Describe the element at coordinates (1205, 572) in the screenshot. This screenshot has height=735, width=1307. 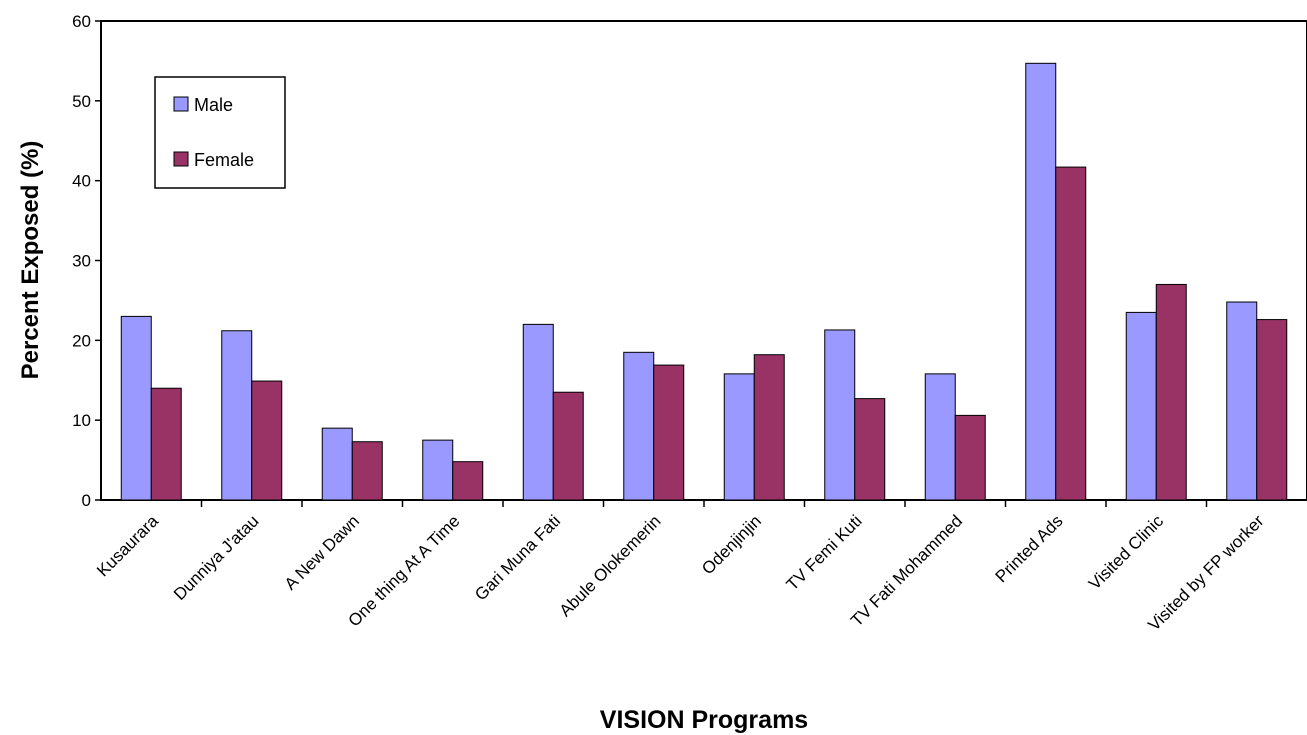
I see `category-label: Visited by FP worker` at that location.